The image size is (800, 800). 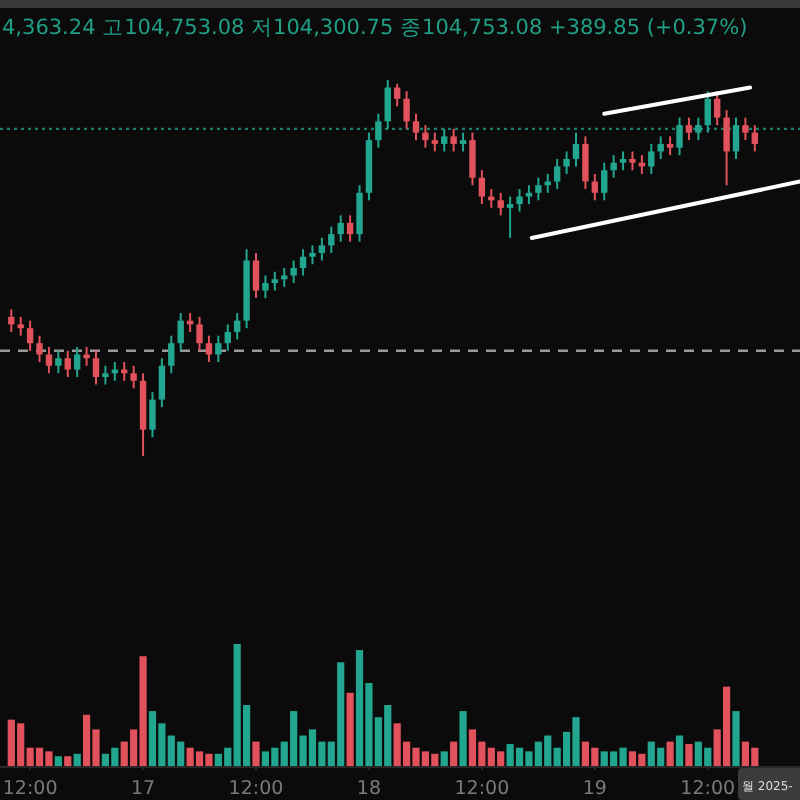 I want to click on x-tick-label: 18, so click(x=369, y=789).